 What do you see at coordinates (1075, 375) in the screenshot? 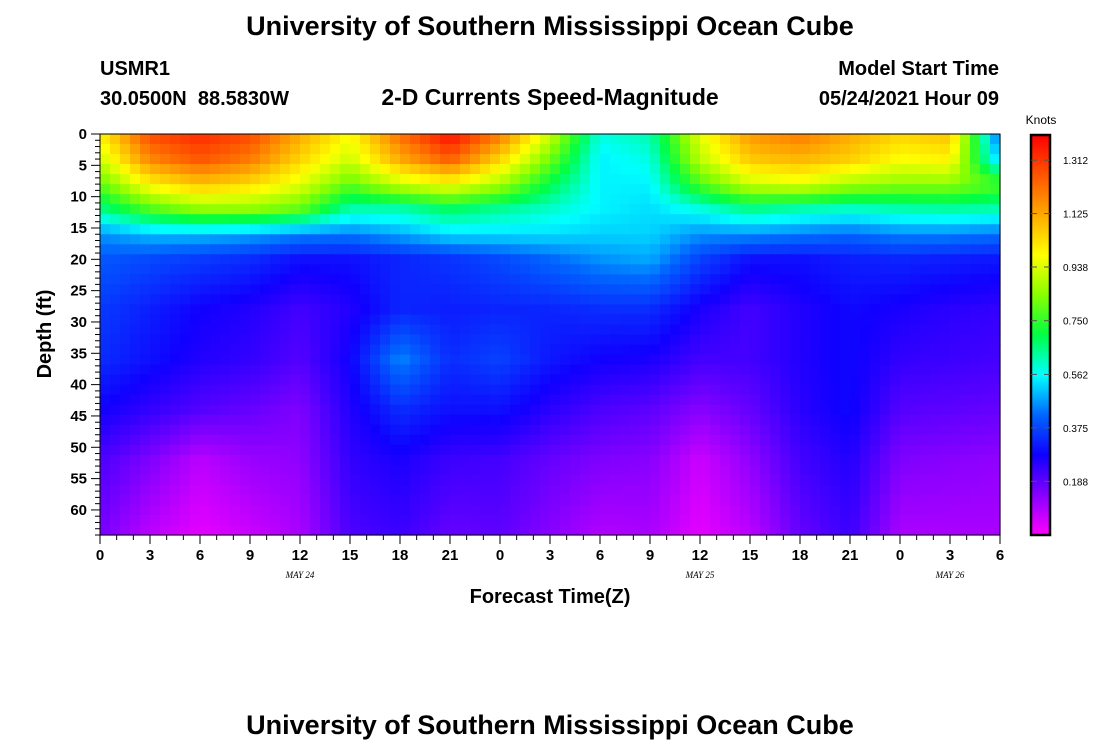
I see `colorbar-tick-label: 0.562` at bounding box center [1075, 375].